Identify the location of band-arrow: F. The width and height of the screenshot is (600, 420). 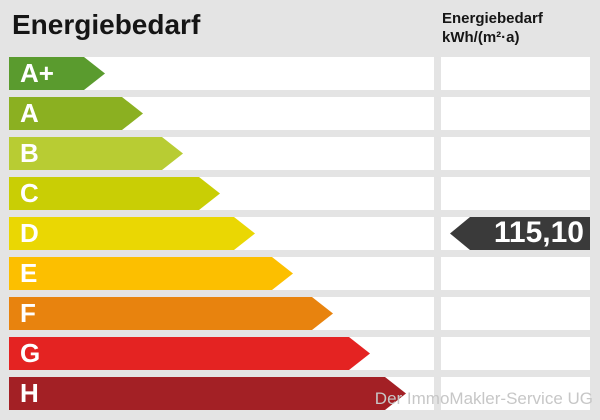
(171, 313).